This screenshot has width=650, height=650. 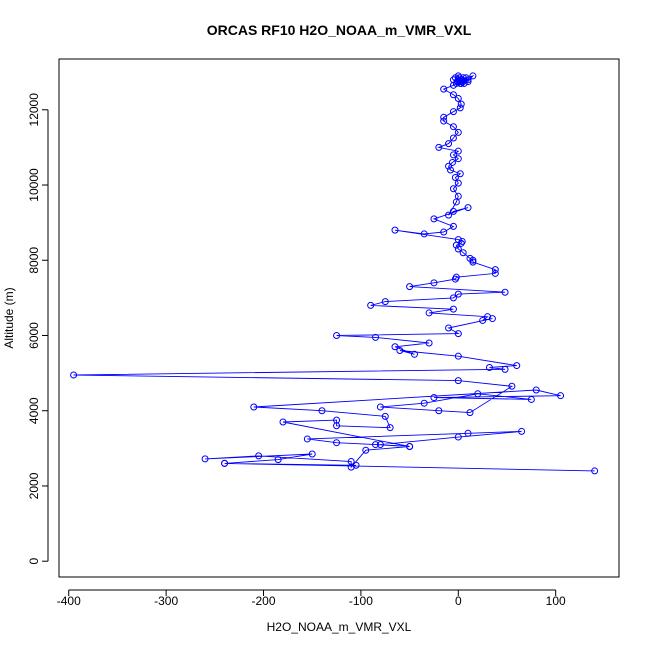 What do you see at coordinates (361, 601) in the screenshot?
I see `x-tick-label: -100` at bounding box center [361, 601].